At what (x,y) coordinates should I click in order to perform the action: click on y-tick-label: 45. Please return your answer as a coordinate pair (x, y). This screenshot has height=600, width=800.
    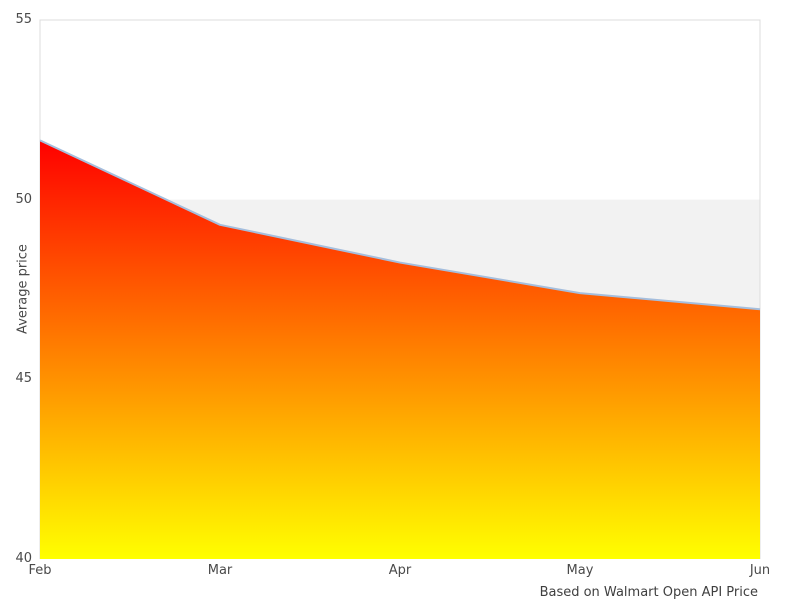
    Looking at the image, I should click on (23, 379).